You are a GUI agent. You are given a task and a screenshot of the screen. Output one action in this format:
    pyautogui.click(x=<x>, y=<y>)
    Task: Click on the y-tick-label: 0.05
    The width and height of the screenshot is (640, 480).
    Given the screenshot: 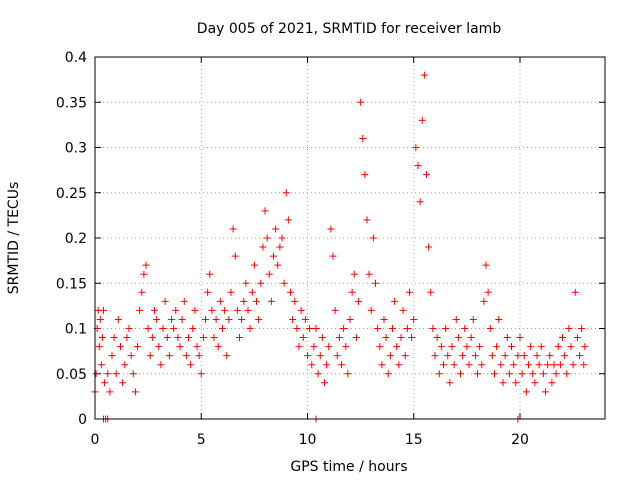 What is the action you would take?
    pyautogui.click(x=71, y=375)
    